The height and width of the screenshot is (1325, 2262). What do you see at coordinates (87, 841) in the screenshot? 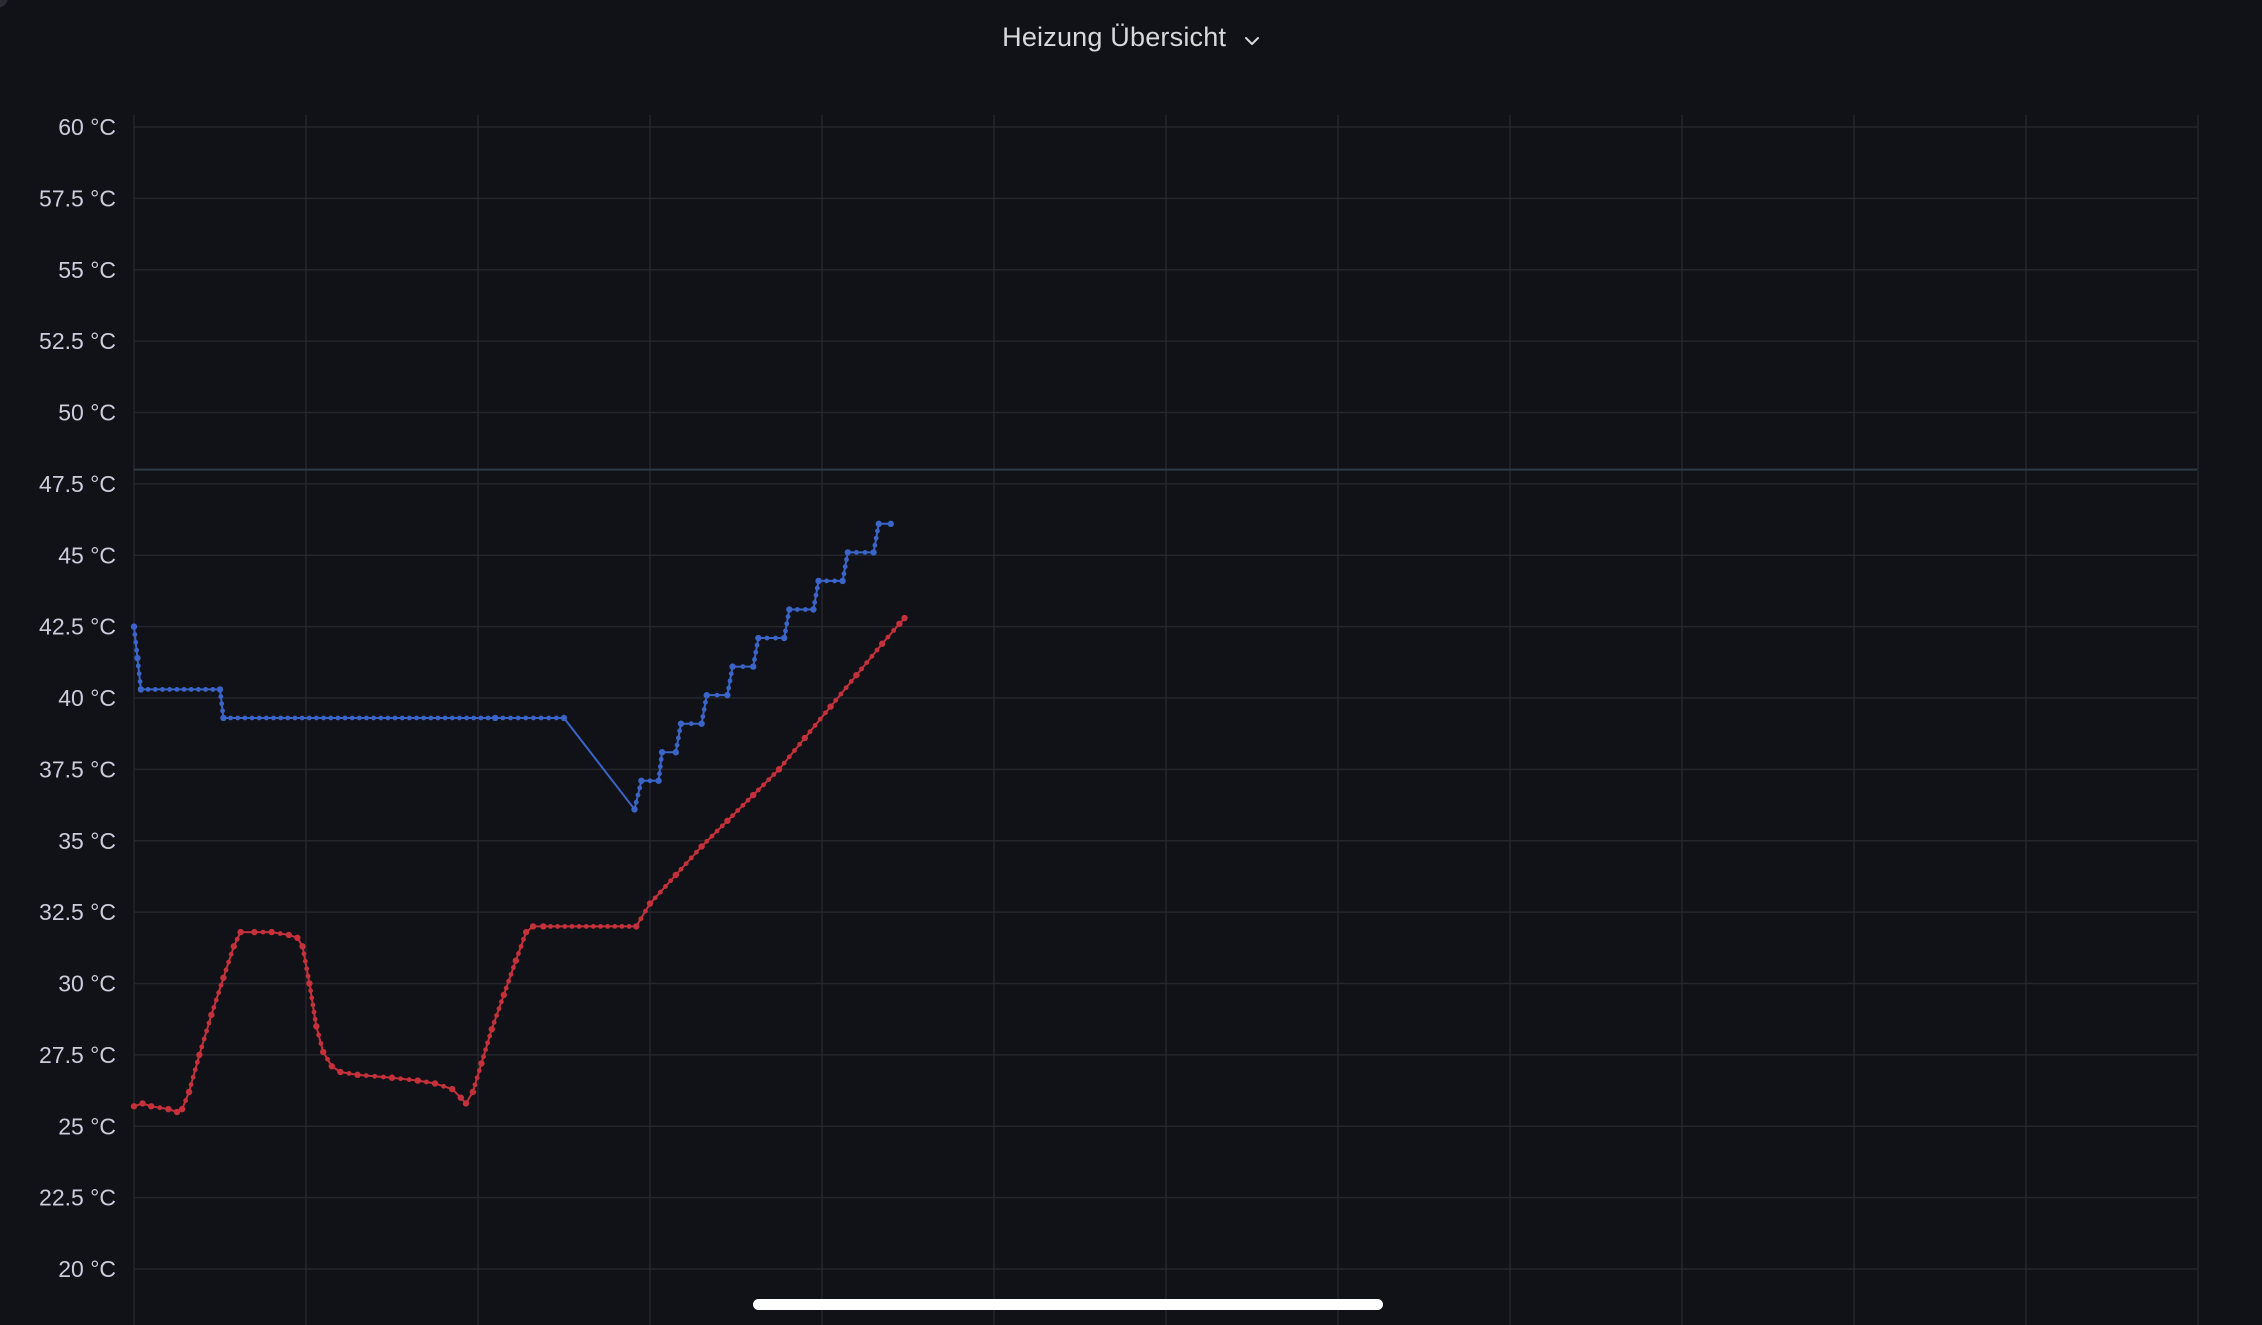
I see `y-tick-label: 35 °C` at bounding box center [87, 841].